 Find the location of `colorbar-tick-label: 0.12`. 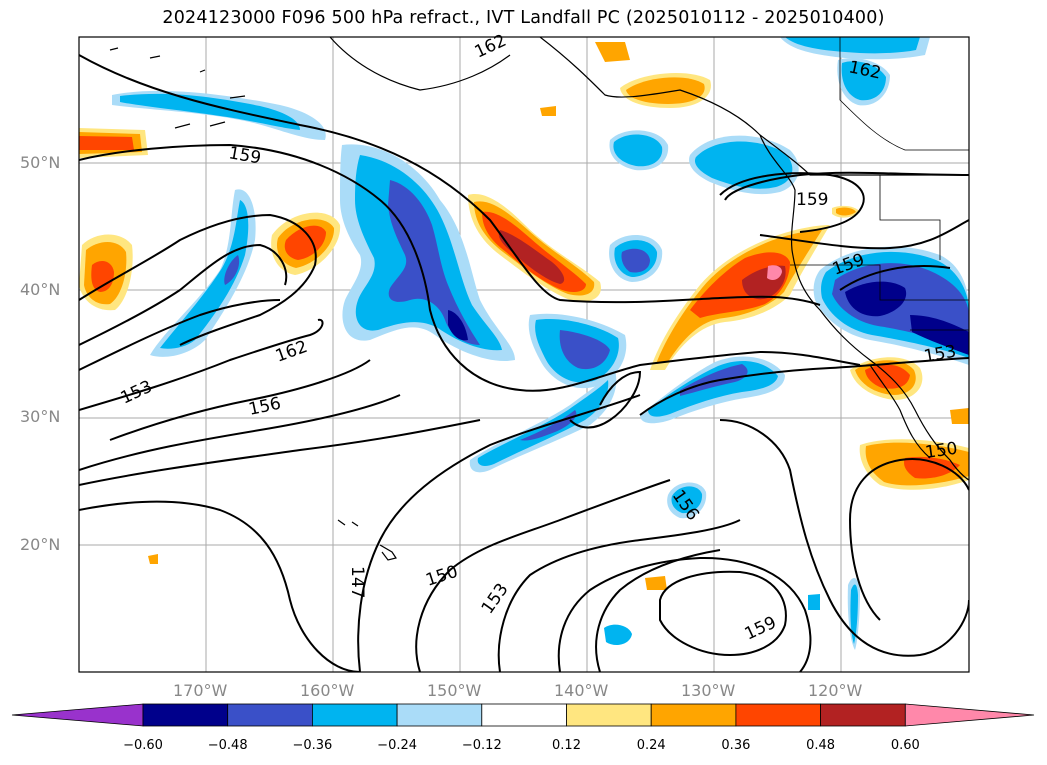

colorbar-tick-label: 0.12 is located at coordinates (566, 745).